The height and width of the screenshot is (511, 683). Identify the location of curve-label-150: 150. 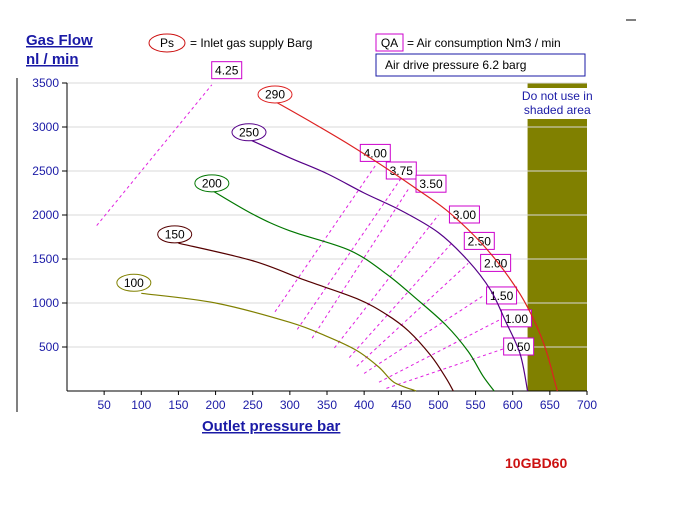
(175, 234).